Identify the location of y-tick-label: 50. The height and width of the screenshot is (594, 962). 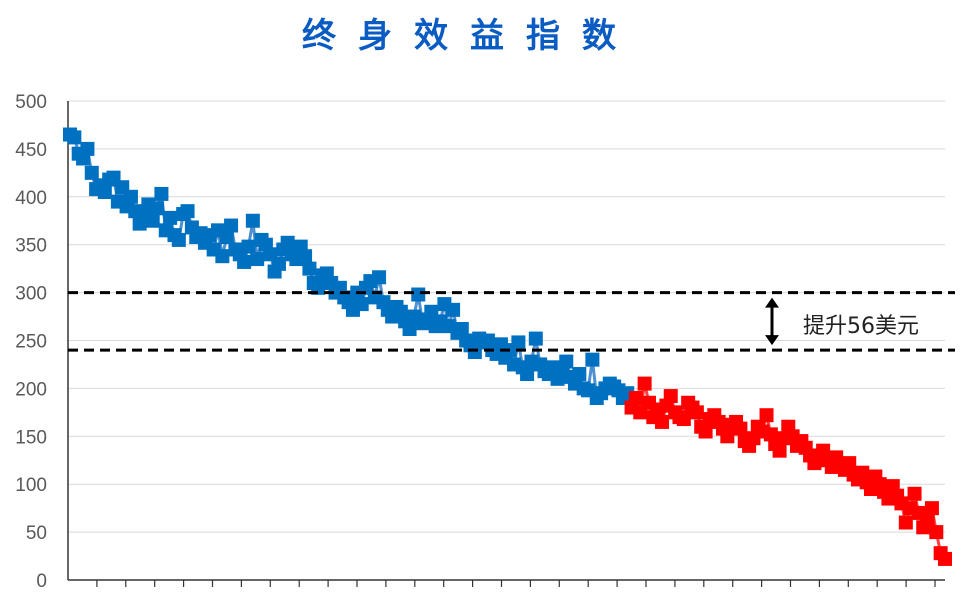
(36, 533).